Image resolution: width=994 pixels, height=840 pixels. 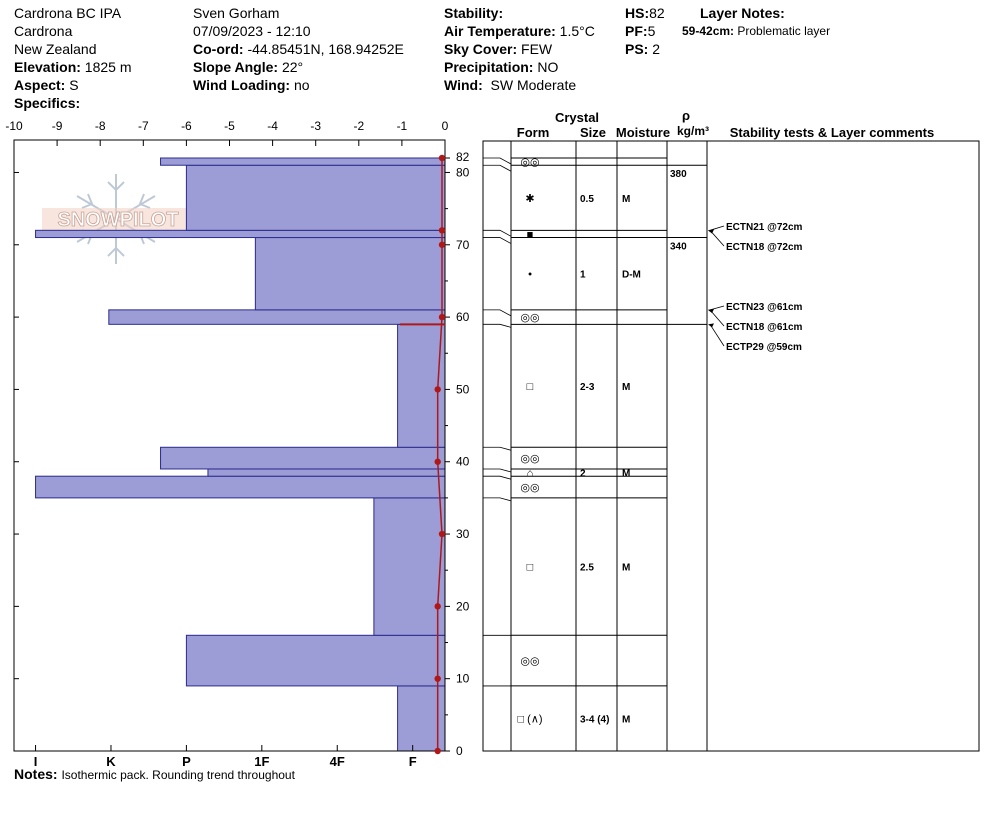 I want to click on temperature-axis: -10 -9 -8 -7 -6 -5 -4 -3 -2 -1 0, so click(x=227, y=132).